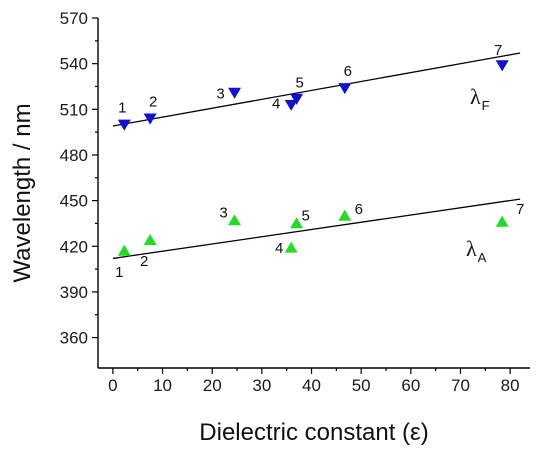 Image resolution: width=550 pixels, height=450 pixels. What do you see at coordinates (74, 155) in the screenshot?
I see `y-tick-label: 480` at bounding box center [74, 155].